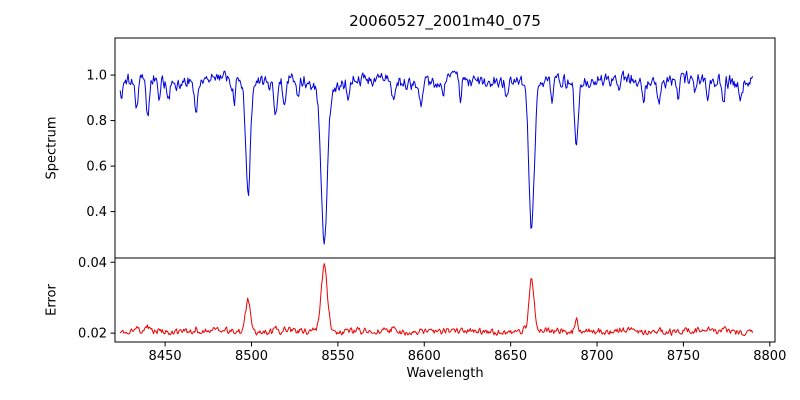 Image resolution: width=800 pixels, height=400 pixels. What do you see at coordinates (165, 356) in the screenshot?
I see `x-tick-label: 8450` at bounding box center [165, 356].